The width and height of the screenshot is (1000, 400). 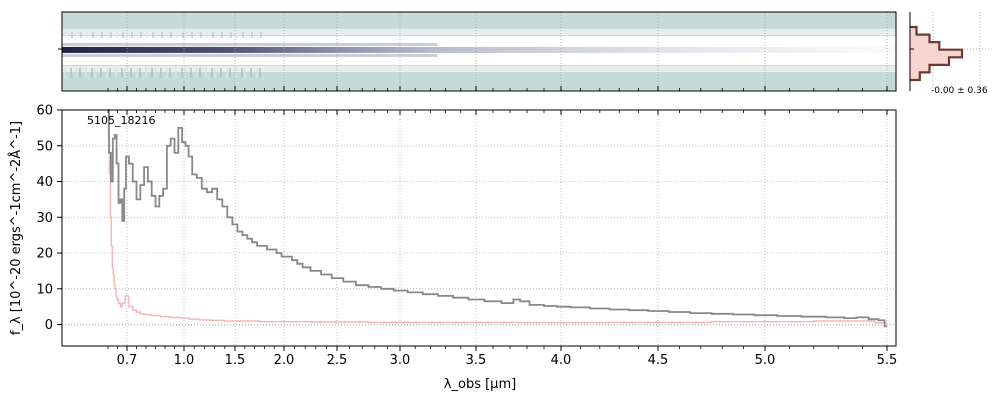 What do you see at coordinates (235, 360) in the screenshot?
I see `x-tick-label: 1.5` at bounding box center [235, 360].